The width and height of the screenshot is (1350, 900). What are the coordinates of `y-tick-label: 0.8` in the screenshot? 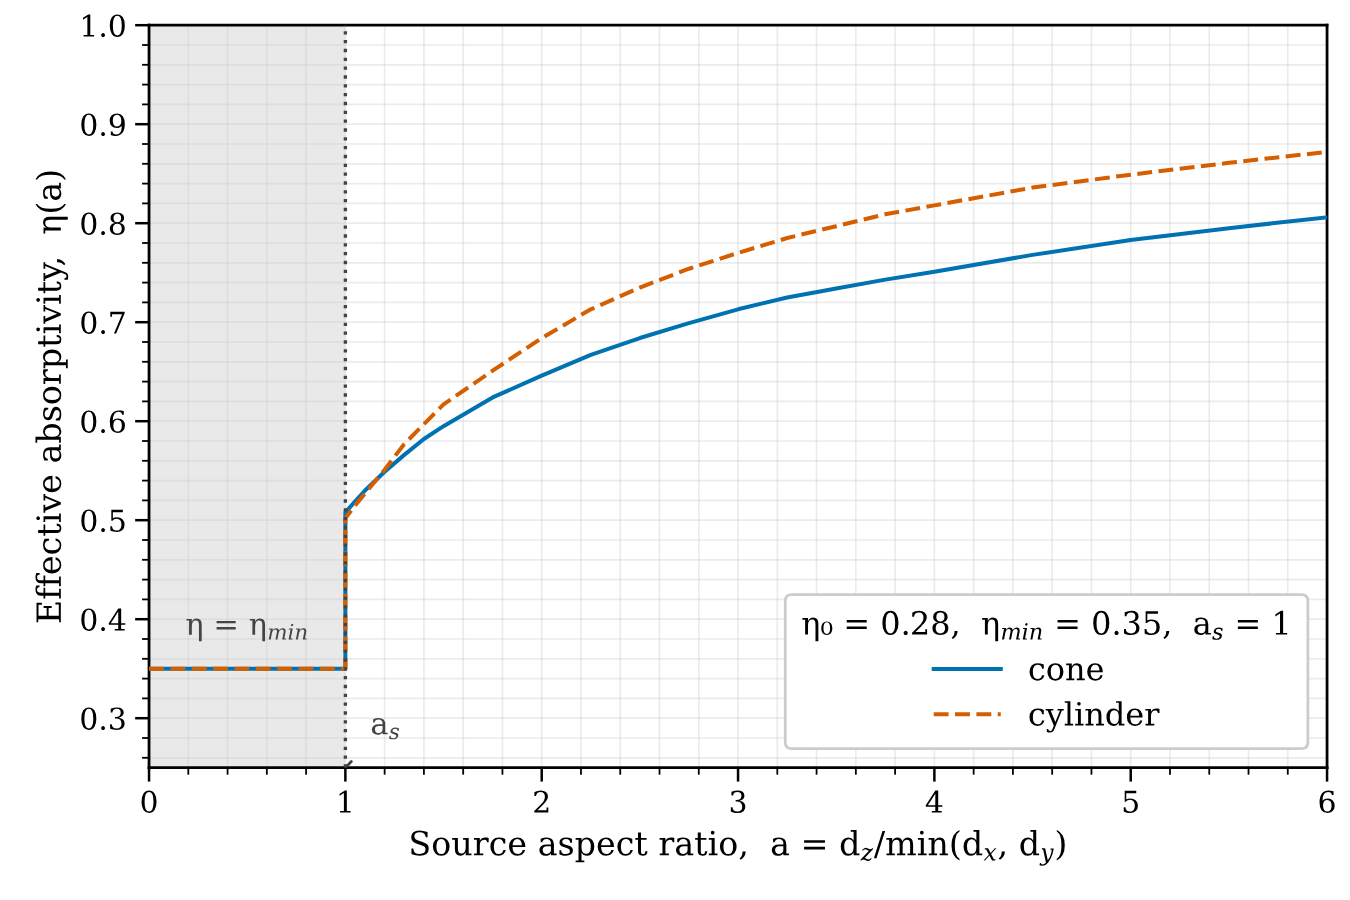 It's located at (103, 223).